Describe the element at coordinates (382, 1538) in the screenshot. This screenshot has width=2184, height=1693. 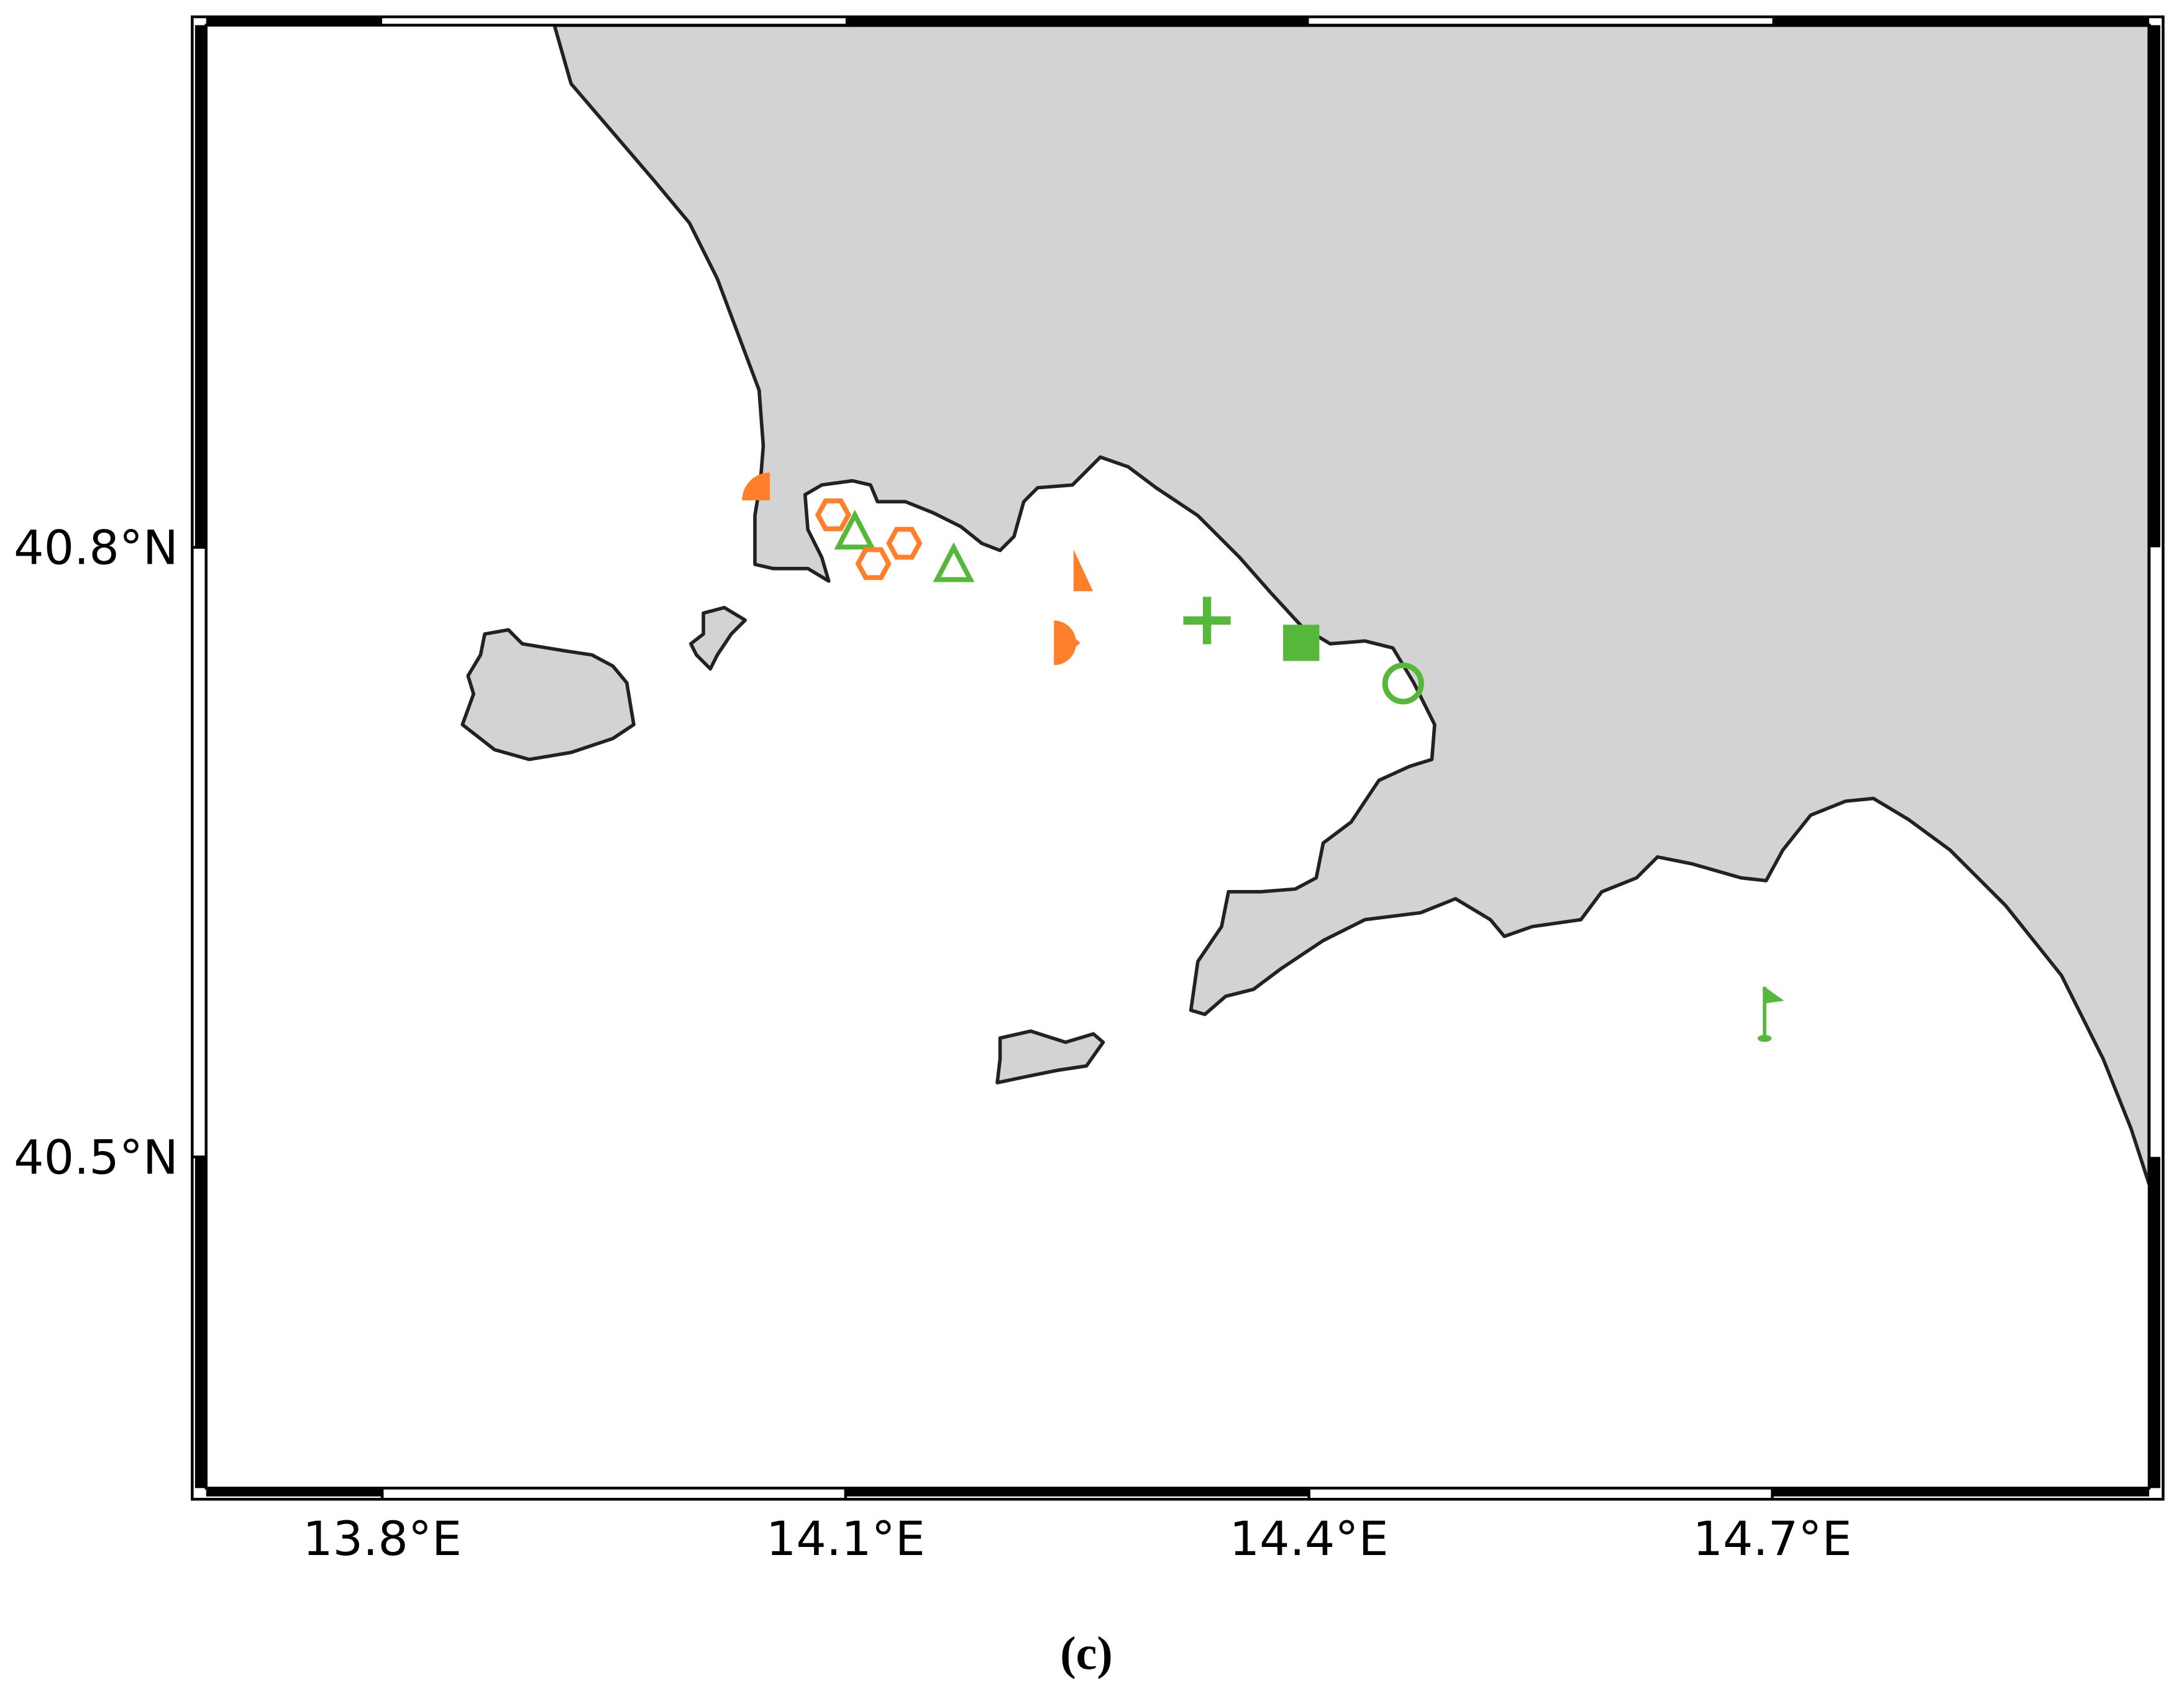
I see `x-tick-label: 13.8°E` at that location.